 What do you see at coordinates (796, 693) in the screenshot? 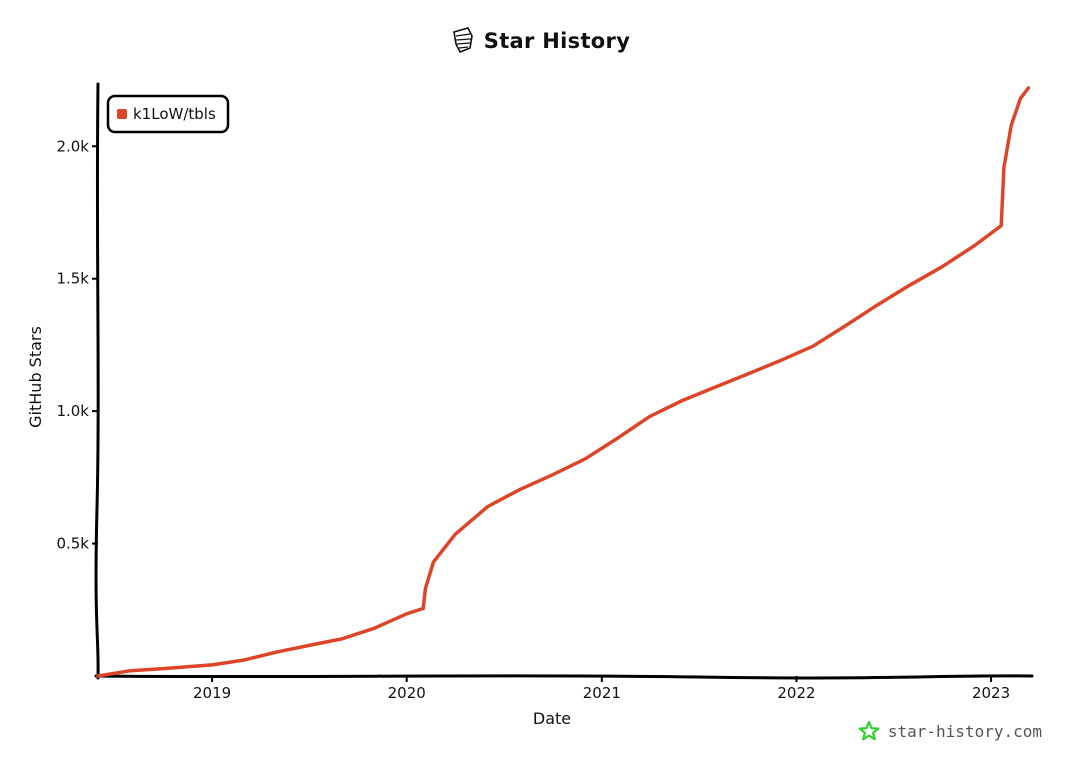
I see `x-tick-label: 2022` at bounding box center [796, 693].